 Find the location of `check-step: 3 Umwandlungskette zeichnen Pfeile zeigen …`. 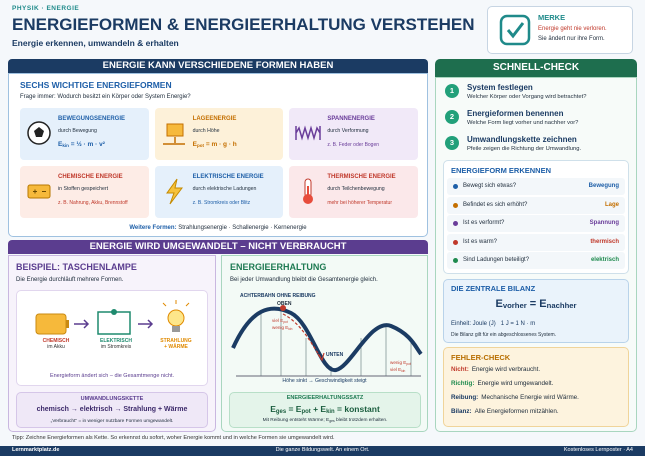

check-step: 3 Umwandlungskette zeichnen Pfeile zeigen … is located at coordinates (538, 147).